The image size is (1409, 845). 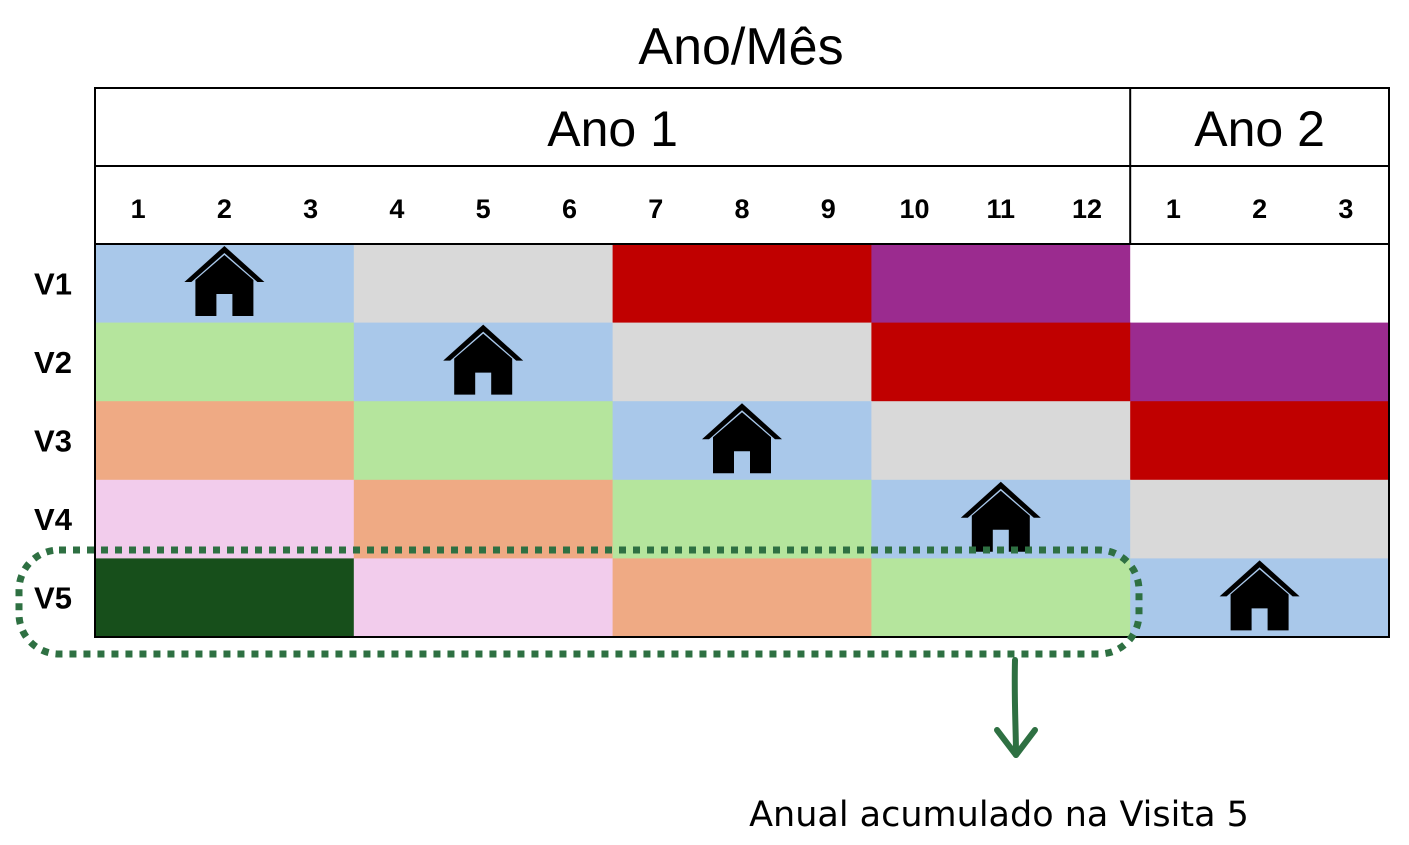 I want to click on row-label-v1: V1, so click(x=53, y=283).